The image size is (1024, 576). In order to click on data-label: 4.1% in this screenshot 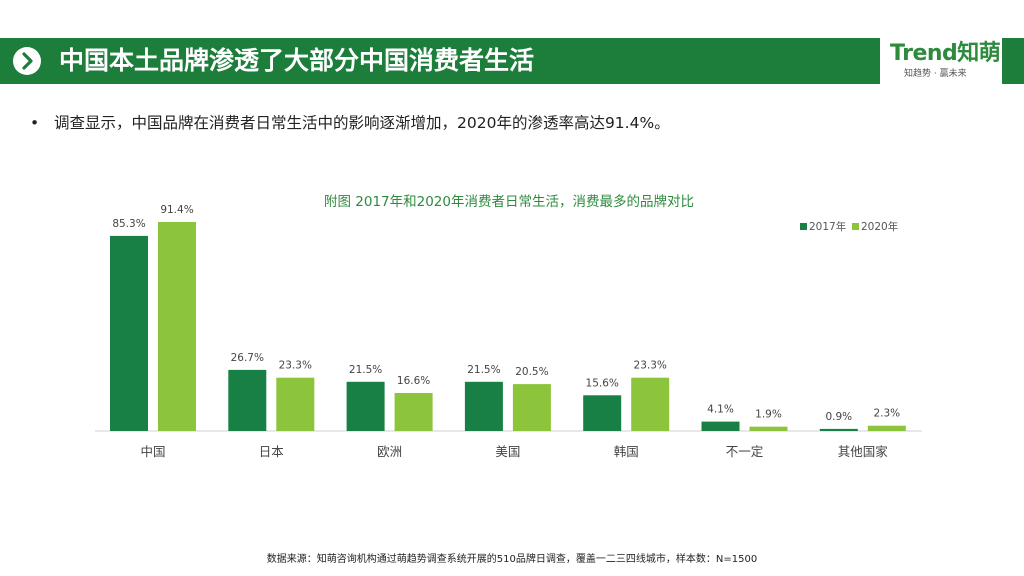, I will do `click(720, 410)`.